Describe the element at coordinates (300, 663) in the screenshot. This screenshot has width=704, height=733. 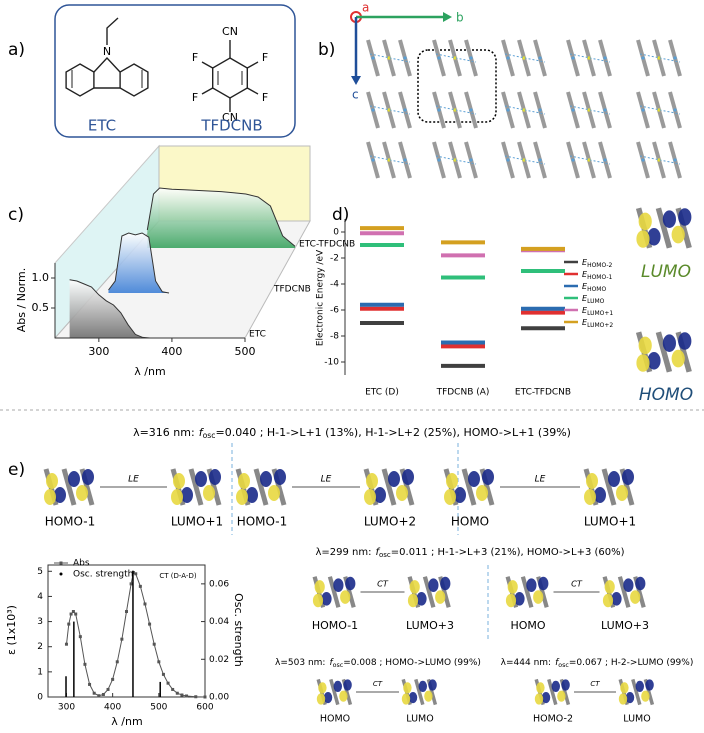
I see `wavelength: λ=503 nm:` at that location.